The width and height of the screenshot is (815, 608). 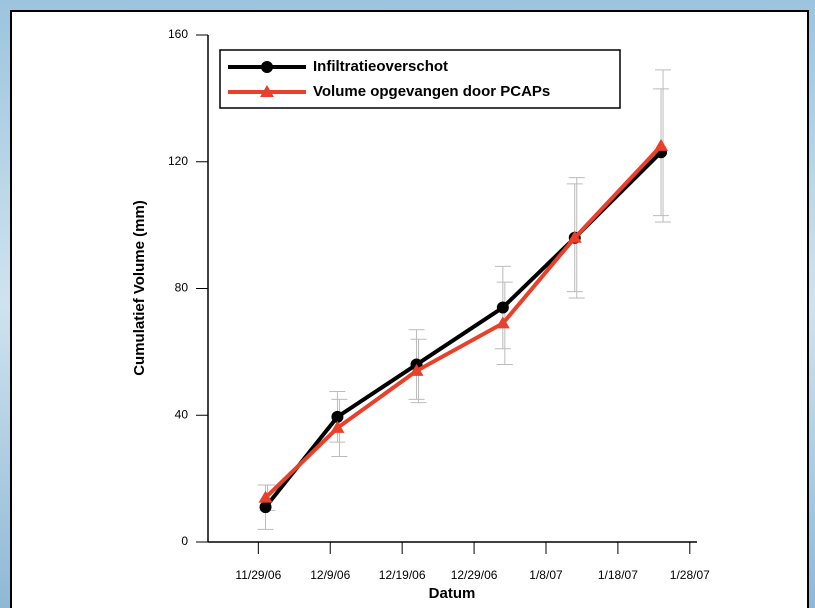 I want to click on y-axis-label: Cumulatief Volume (mm), so click(x=139, y=288).